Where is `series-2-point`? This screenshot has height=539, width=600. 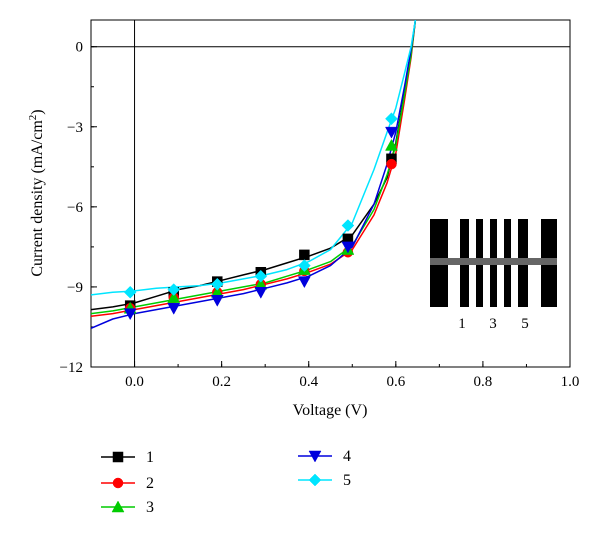
series-2-point is located at coordinates (391, 164).